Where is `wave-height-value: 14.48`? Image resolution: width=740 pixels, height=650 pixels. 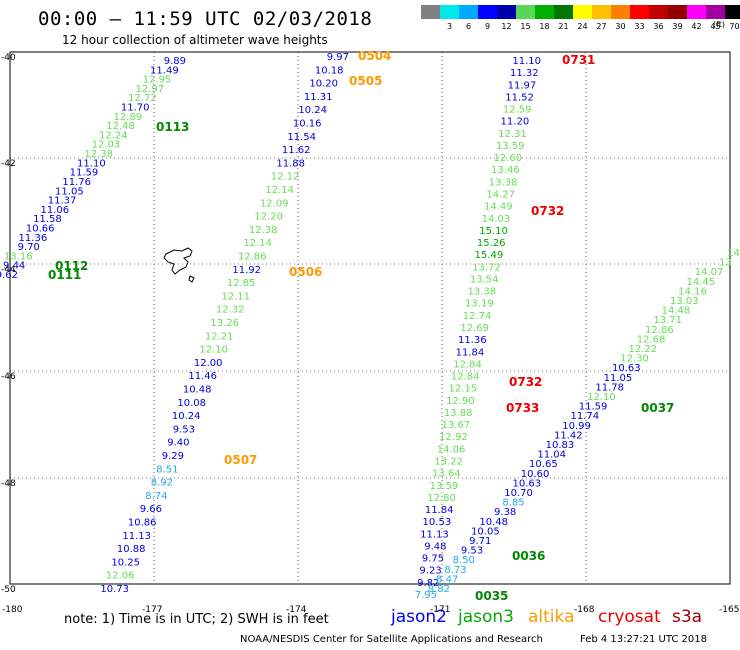 wave-height-value: 14.48 is located at coordinates (676, 311).